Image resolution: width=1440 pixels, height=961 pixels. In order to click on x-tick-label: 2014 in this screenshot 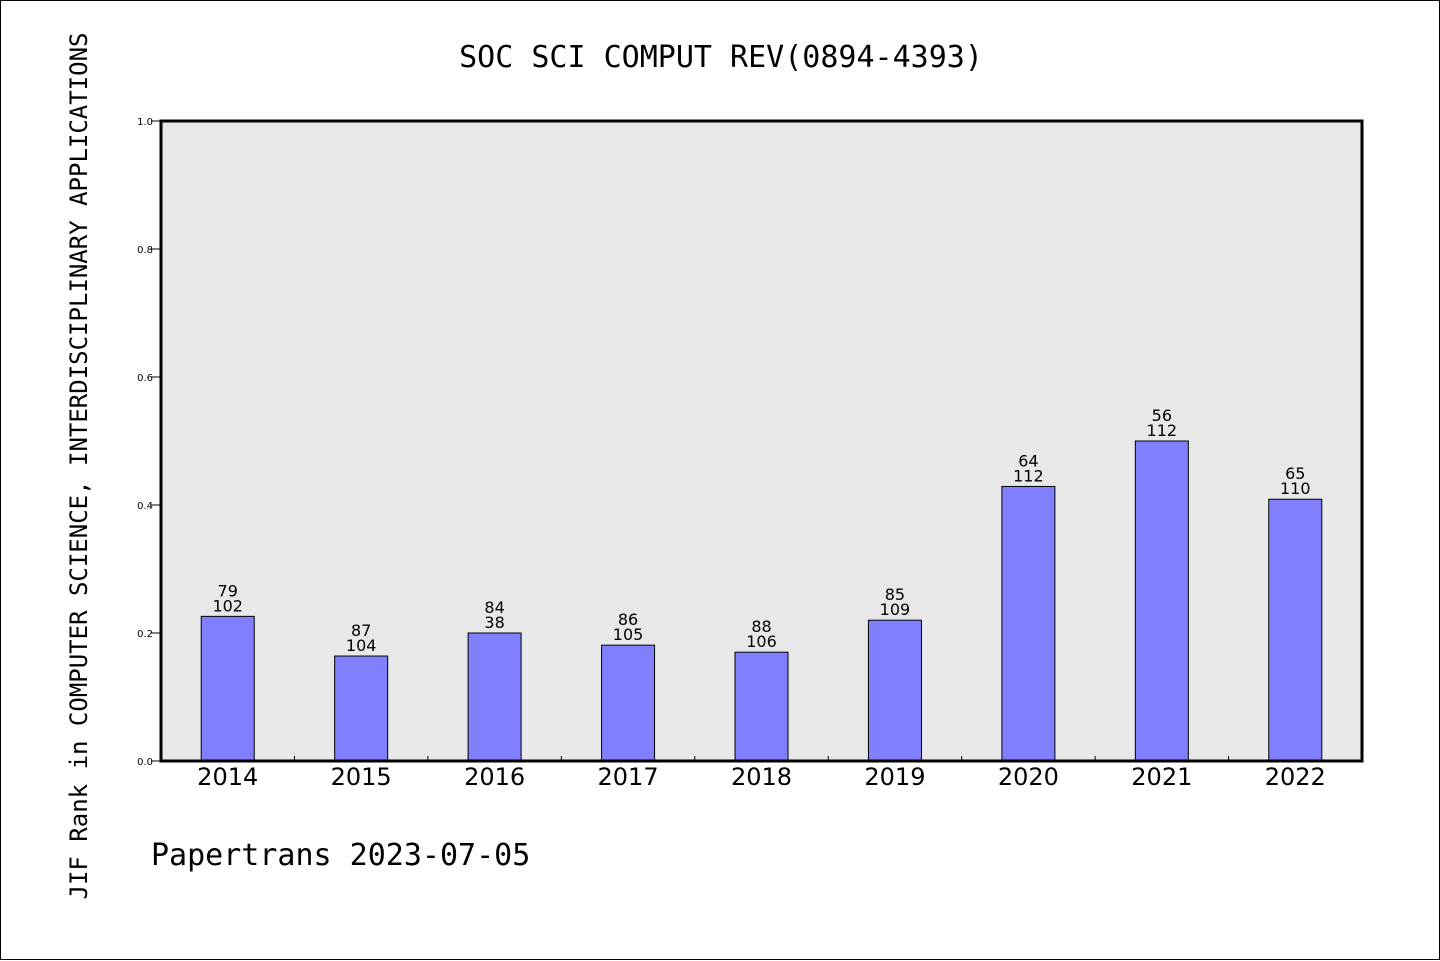, I will do `click(227, 777)`.